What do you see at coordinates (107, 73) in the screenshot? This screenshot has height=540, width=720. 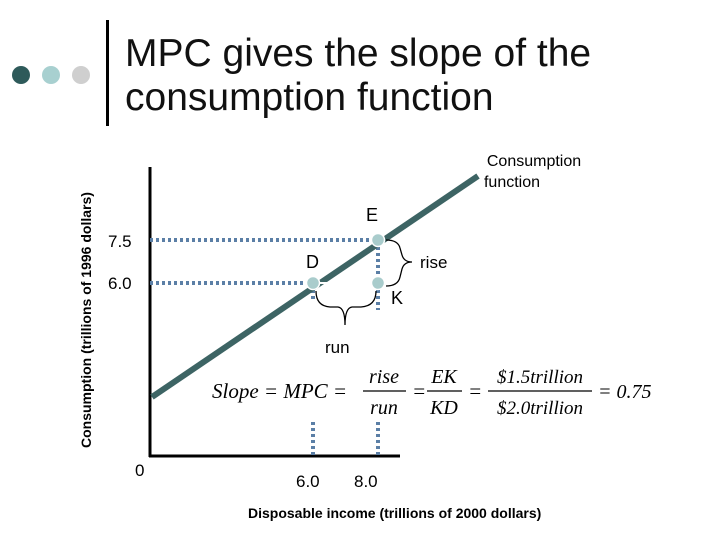 I see `title-divider` at bounding box center [107, 73].